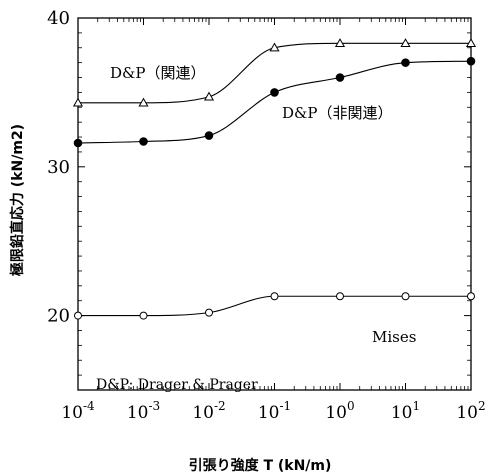  What do you see at coordinates (208, 411) in the screenshot?
I see `x-tick-label: 10⁻²` at bounding box center [208, 411].